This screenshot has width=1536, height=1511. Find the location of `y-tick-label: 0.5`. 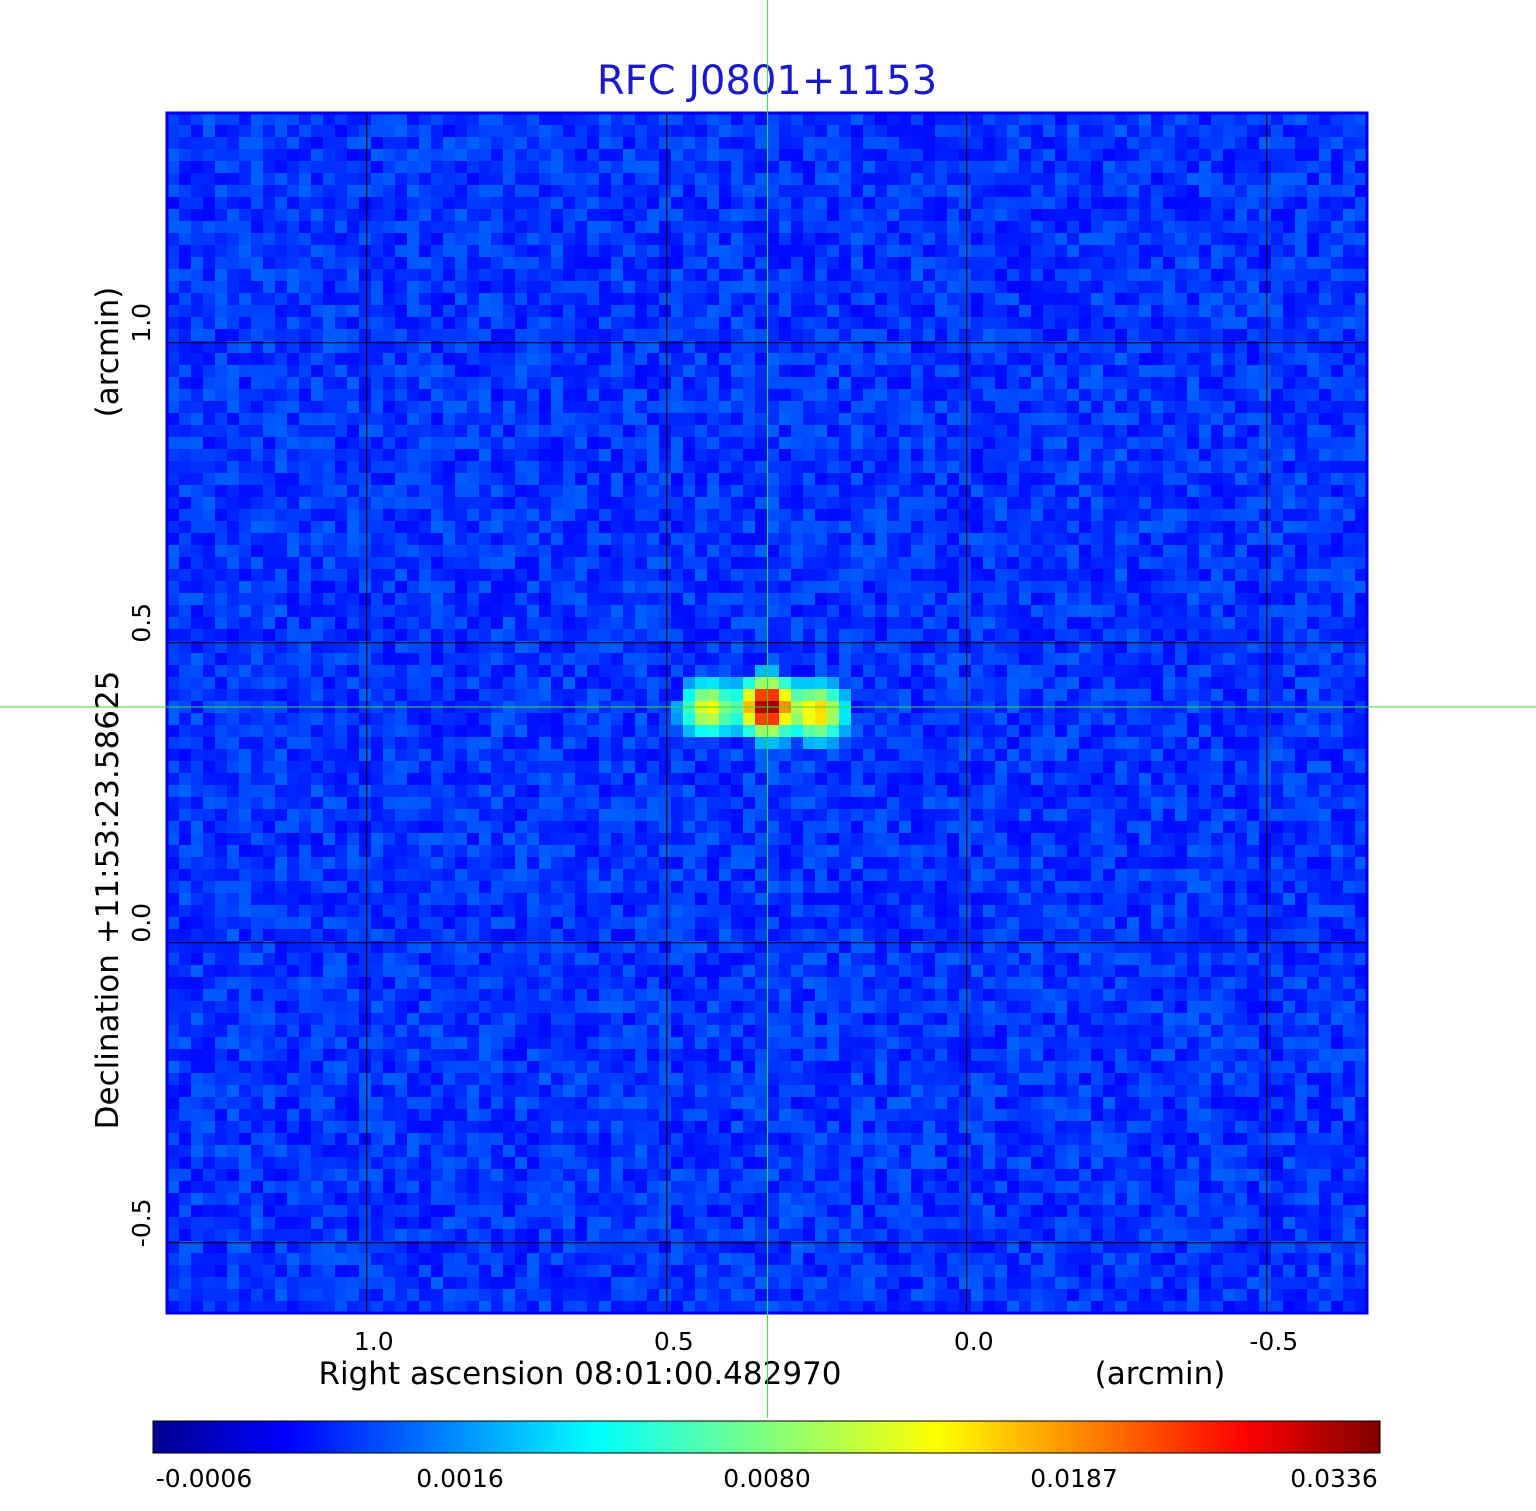

y-tick-label: 0.5 is located at coordinates (141, 623).